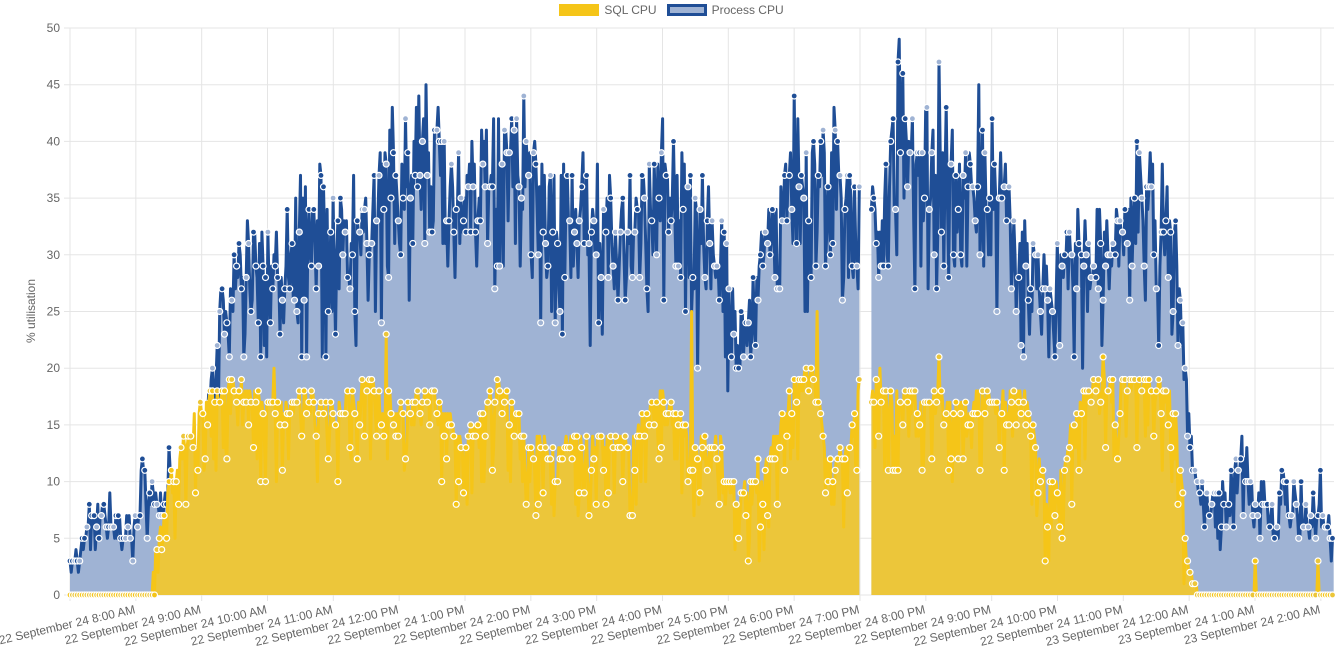  I want to click on legend-item-sql-cpu: SQL CPU, so click(608, 10).